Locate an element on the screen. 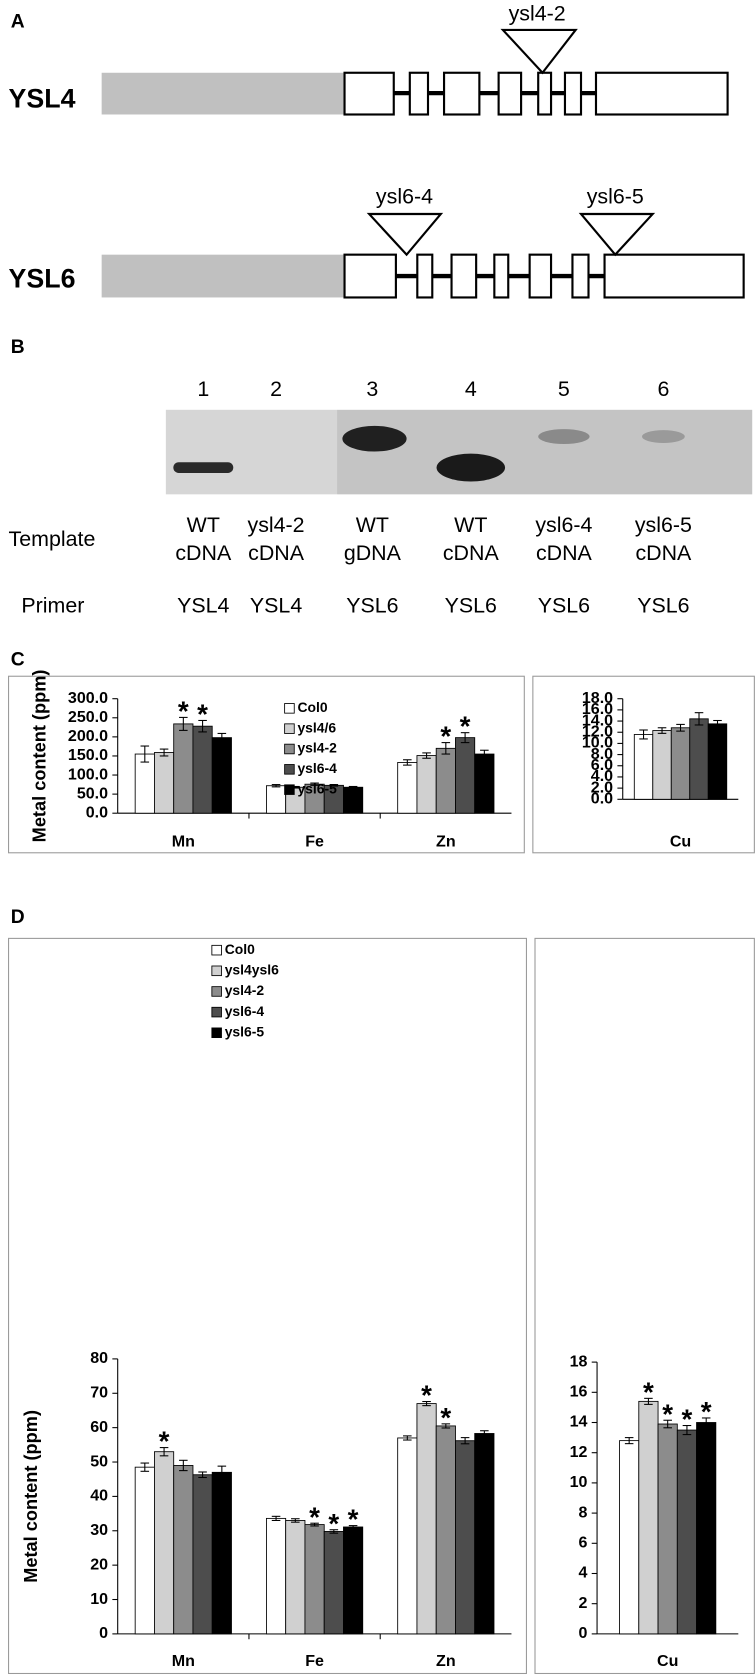 The image size is (756, 1678). row-label: Primer is located at coordinates (52, 605).